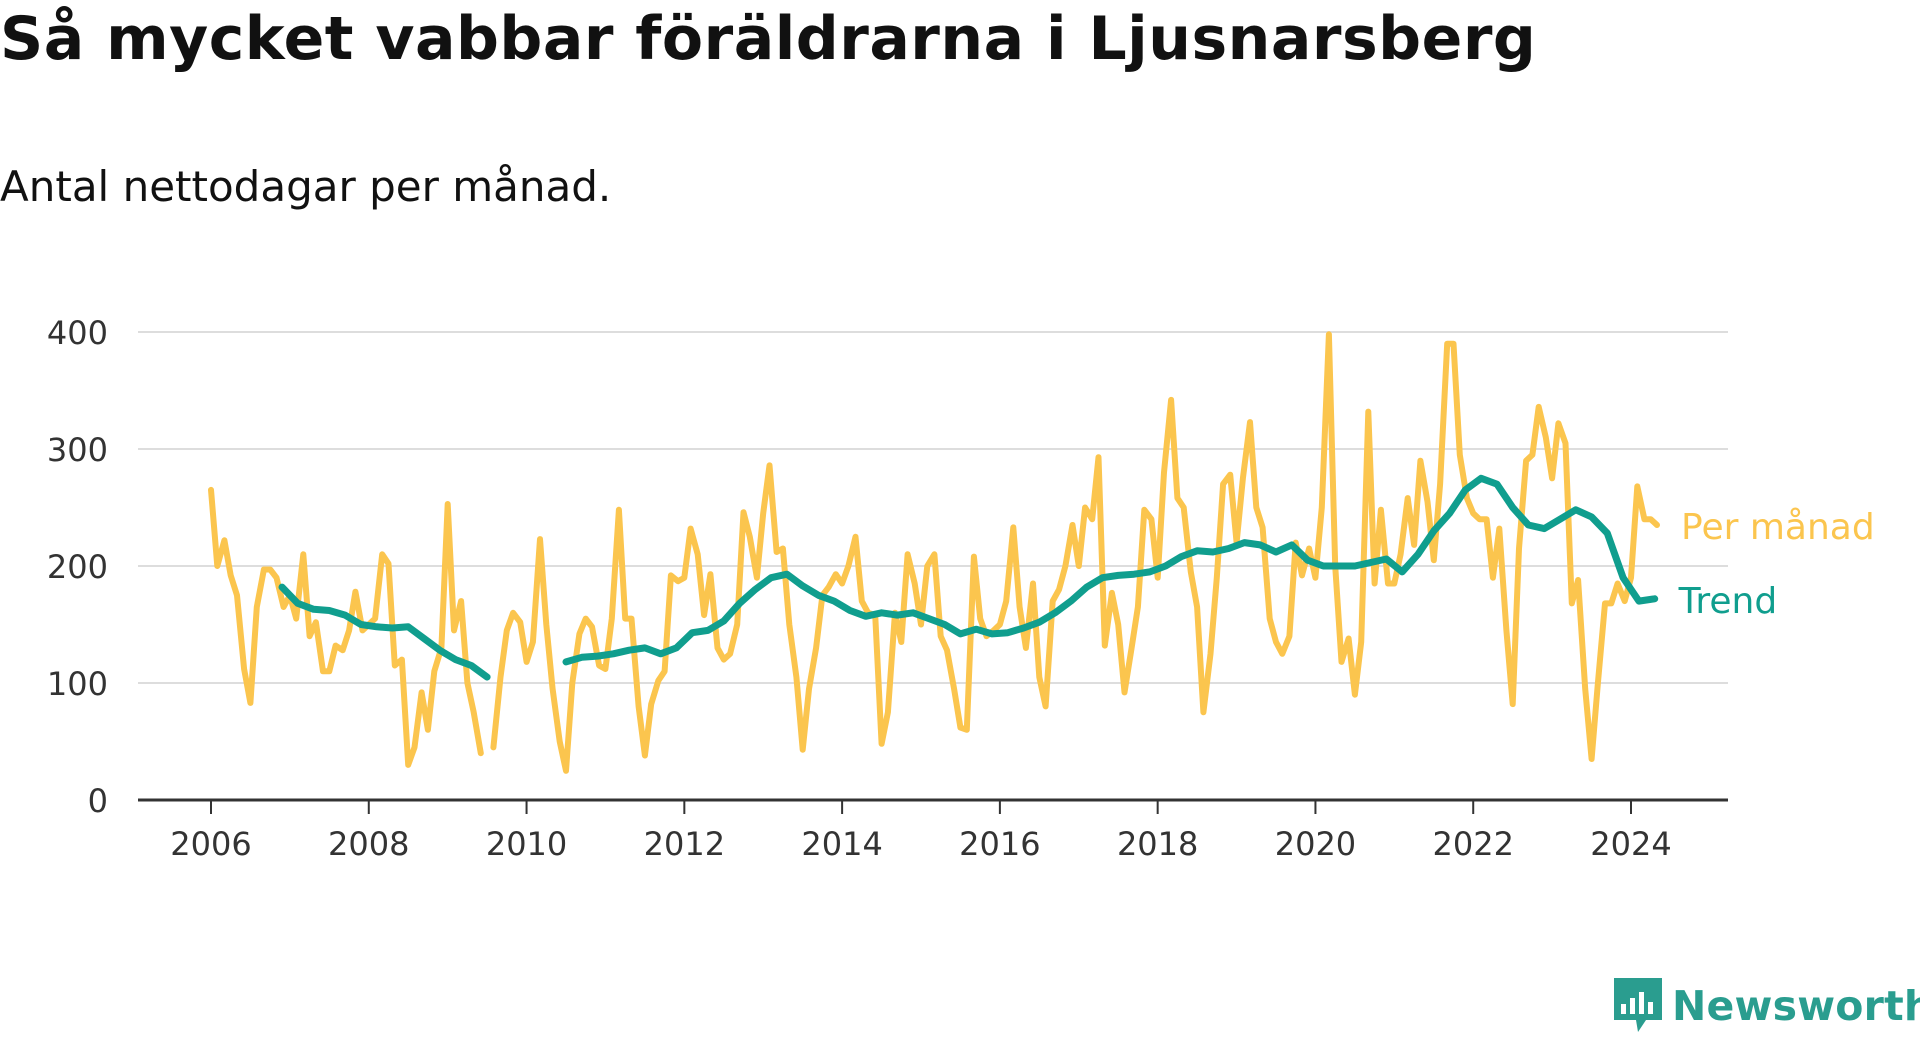  I want to click on newsworthy-logo-icon, so click(1638, 1005).